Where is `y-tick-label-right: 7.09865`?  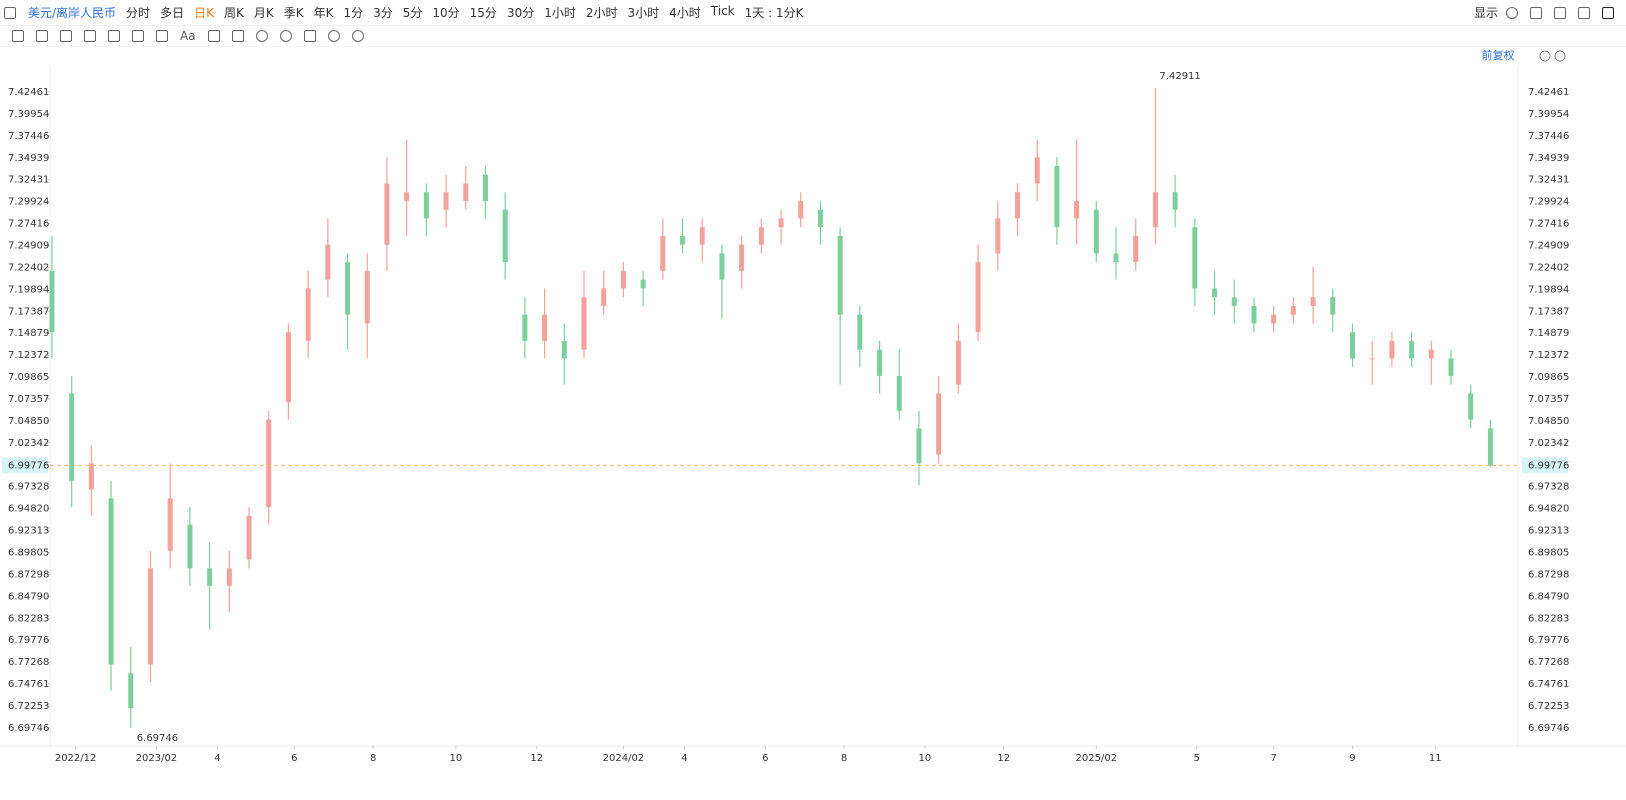
y-tick-label-right: 7.09865 is located at coordinates (1548, 377).